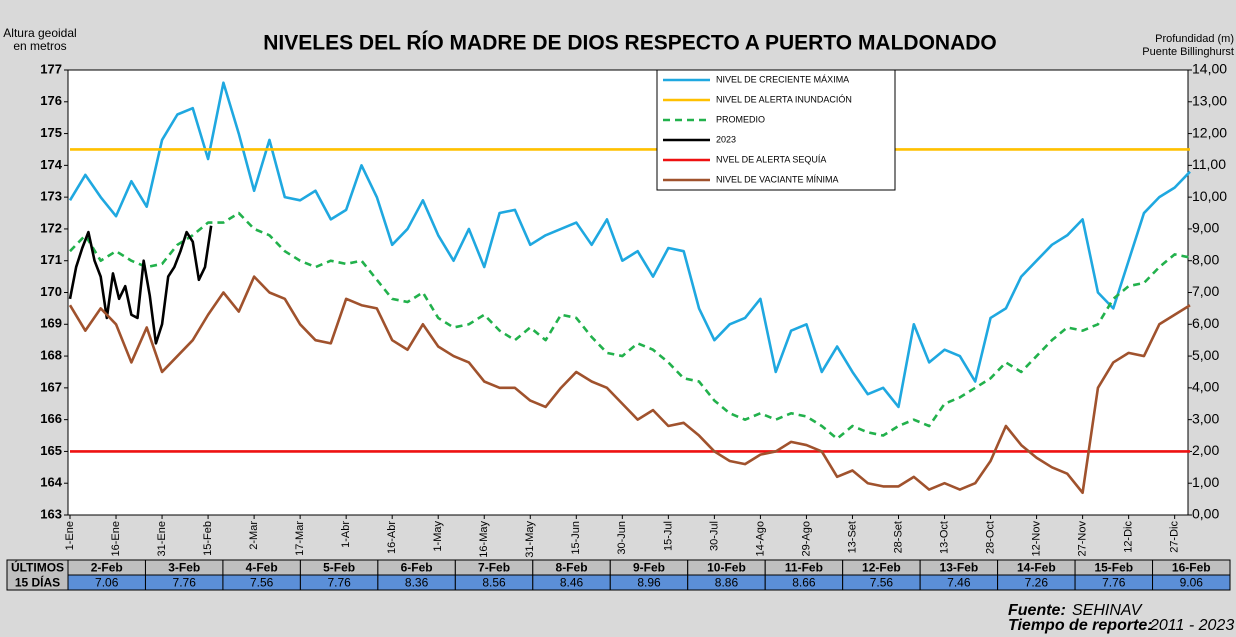 This screenshot has height=637, width=1236. I want to click on y2-axis-label: Profundidad (m), so click(1194, 39).